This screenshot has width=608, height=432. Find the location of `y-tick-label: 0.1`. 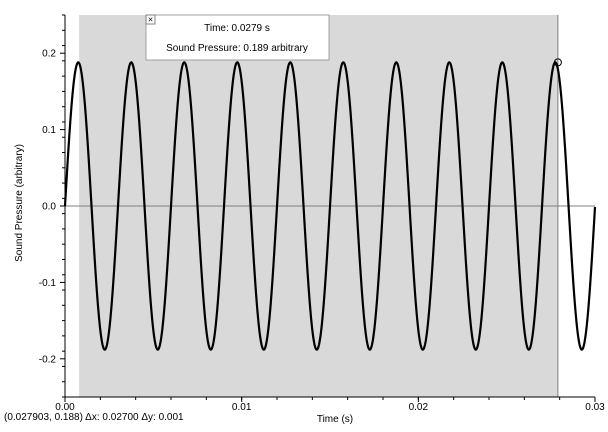

y-tick-label: 0.1 is located at coordinates (49, 130).